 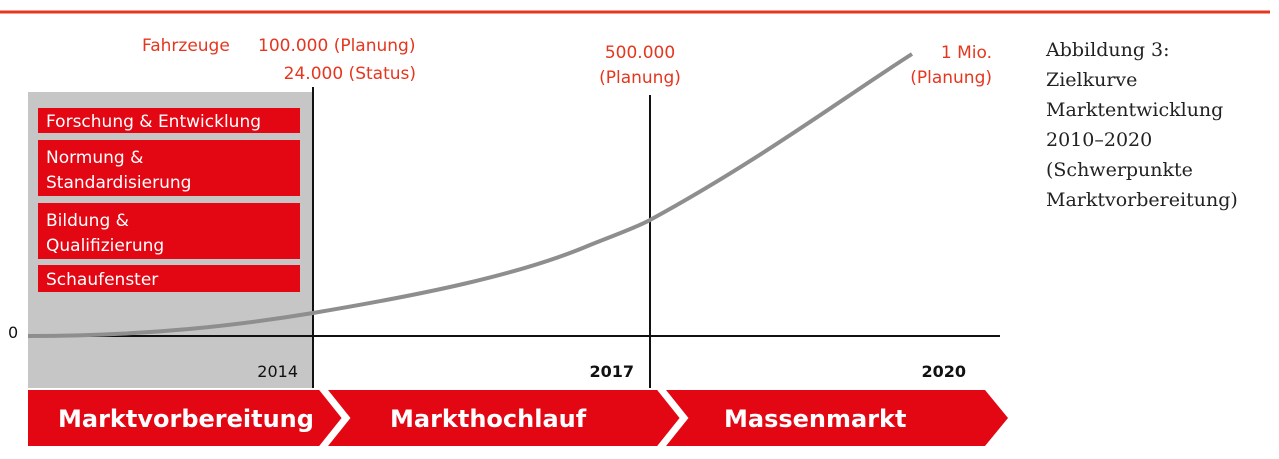 I want to click on caption: Marktentwicklung, so click(x=1134, y=110).